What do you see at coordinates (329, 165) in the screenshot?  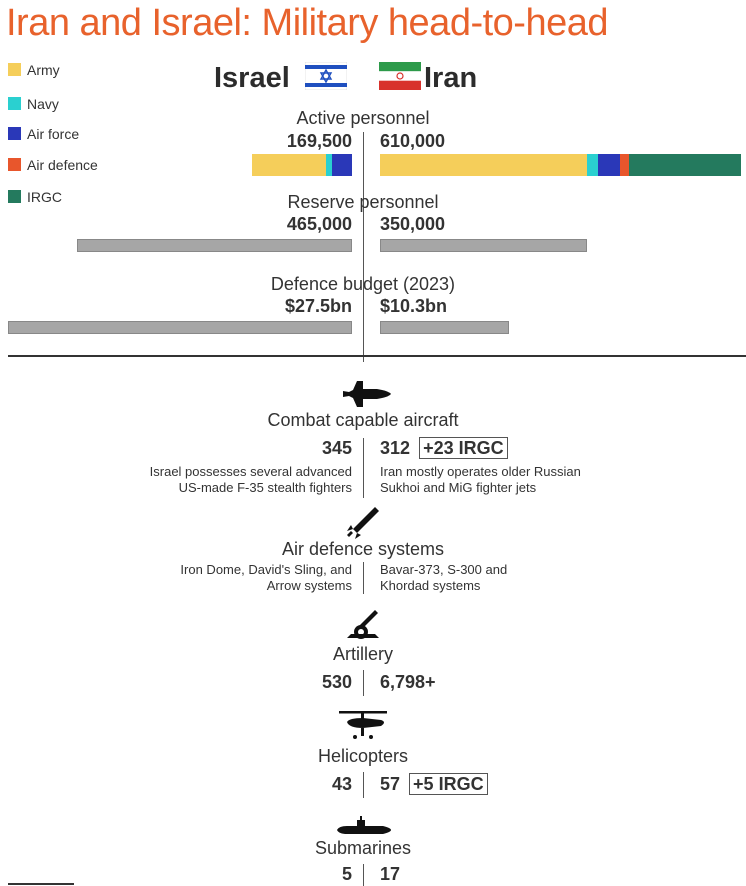 I see `active-israel-navy-bar` at bounding box center [329, 165].